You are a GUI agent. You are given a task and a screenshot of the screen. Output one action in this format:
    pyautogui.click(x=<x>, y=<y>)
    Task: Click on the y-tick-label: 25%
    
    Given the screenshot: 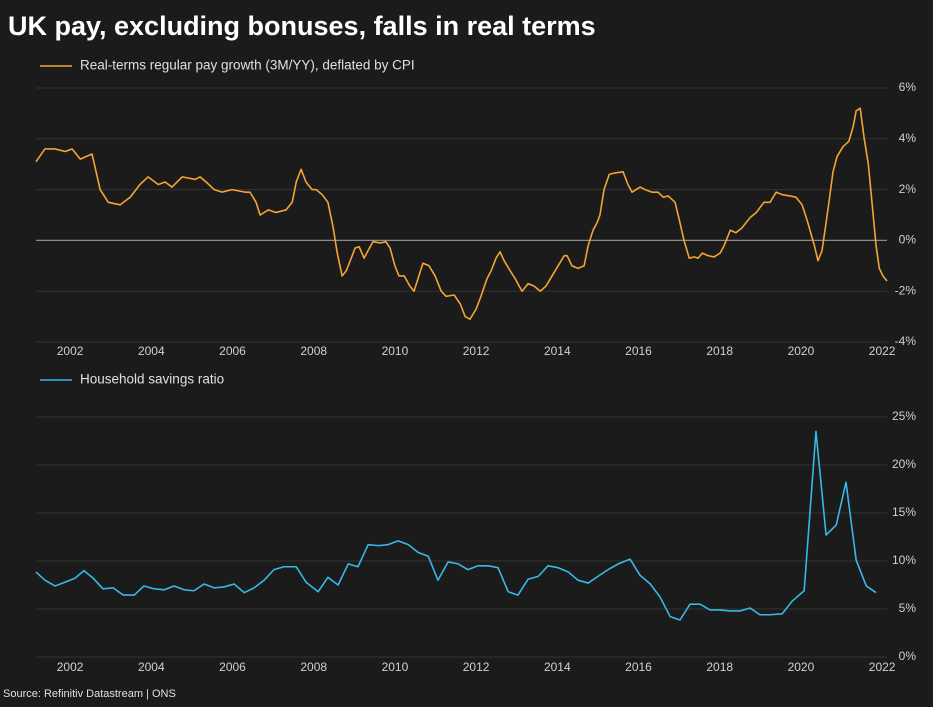 What is the action you would take?
    pyautogui.click(x=904, y=416)
    